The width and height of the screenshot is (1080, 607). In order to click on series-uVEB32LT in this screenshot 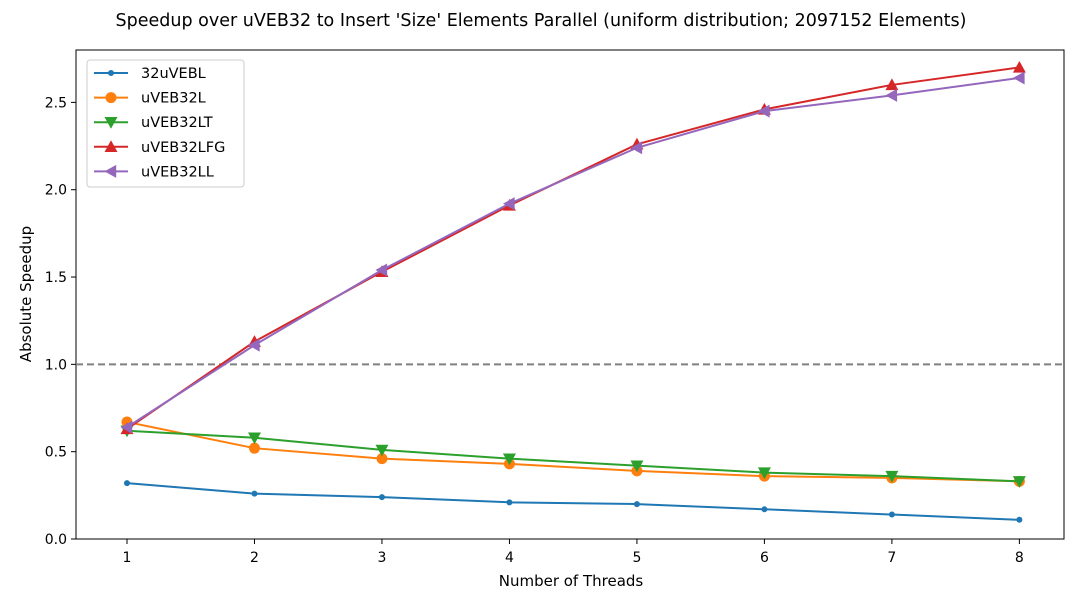, I will do `click(573, 456)`.